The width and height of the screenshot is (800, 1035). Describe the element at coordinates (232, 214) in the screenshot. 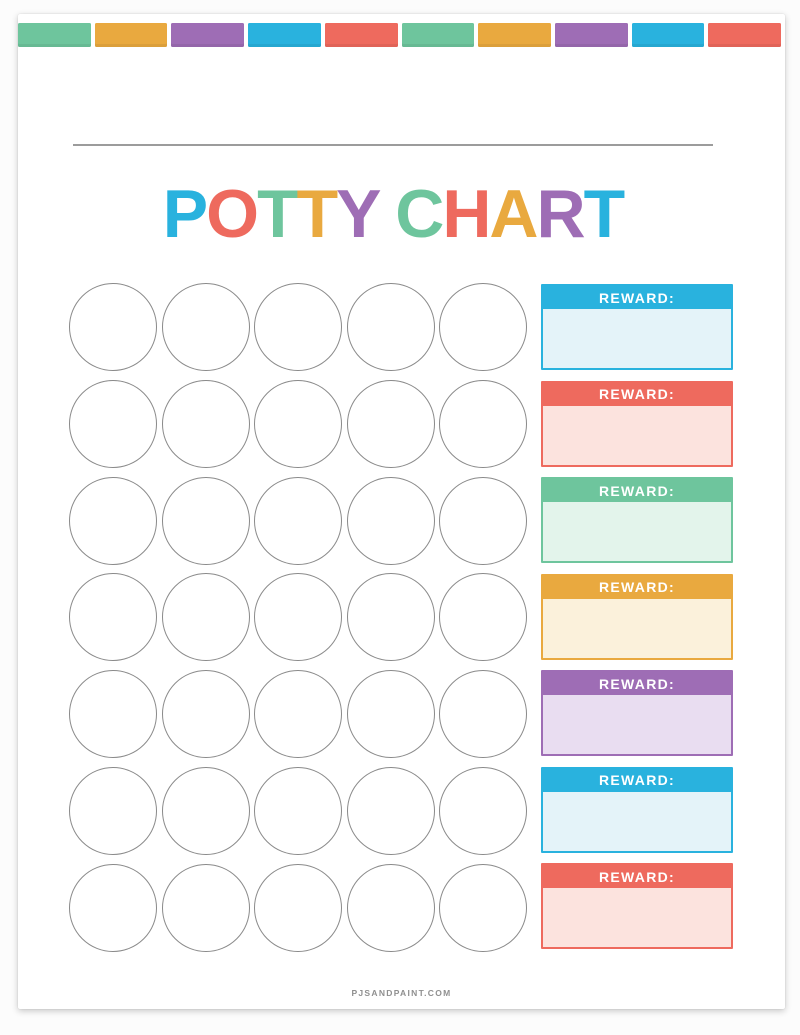

I see `title-letter: O` at that location.